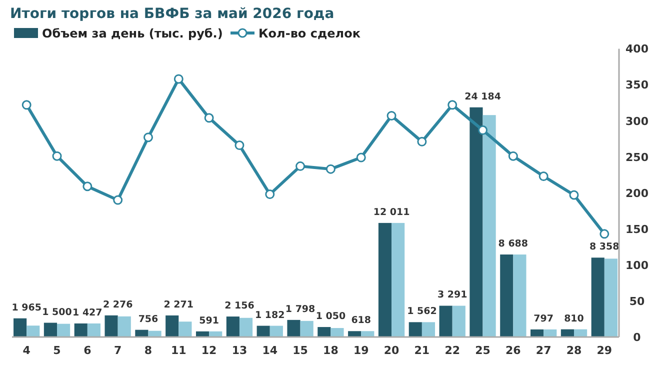 The image size is (661, 365). Describe the element at coordinates (300, 350) in the screenshot. I see `x-tick-label: 15` at that location.